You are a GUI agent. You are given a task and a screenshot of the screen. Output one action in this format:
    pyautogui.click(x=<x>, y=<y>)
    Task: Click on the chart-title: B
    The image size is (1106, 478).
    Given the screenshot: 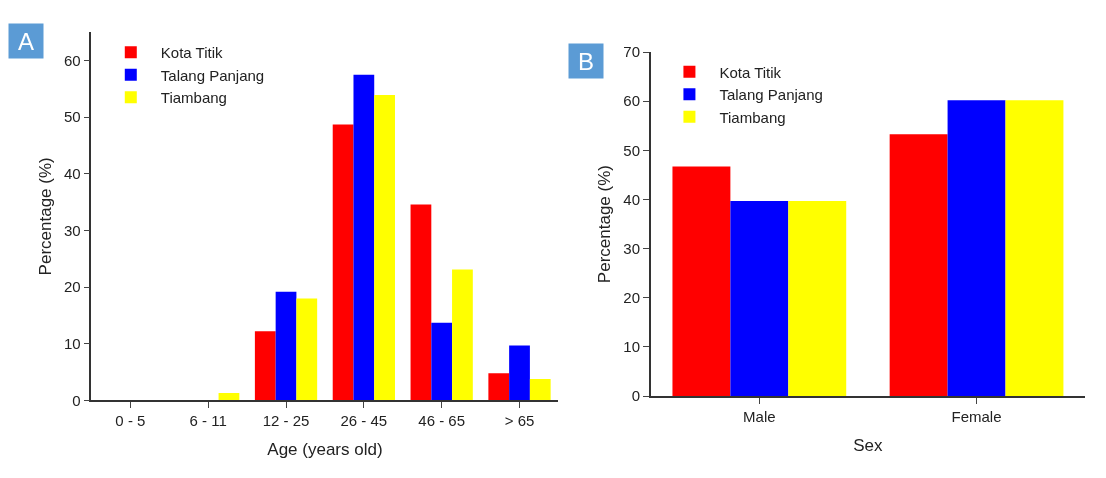 What is the action you would take?
    pyautogui.click(x=586, y=61)
    